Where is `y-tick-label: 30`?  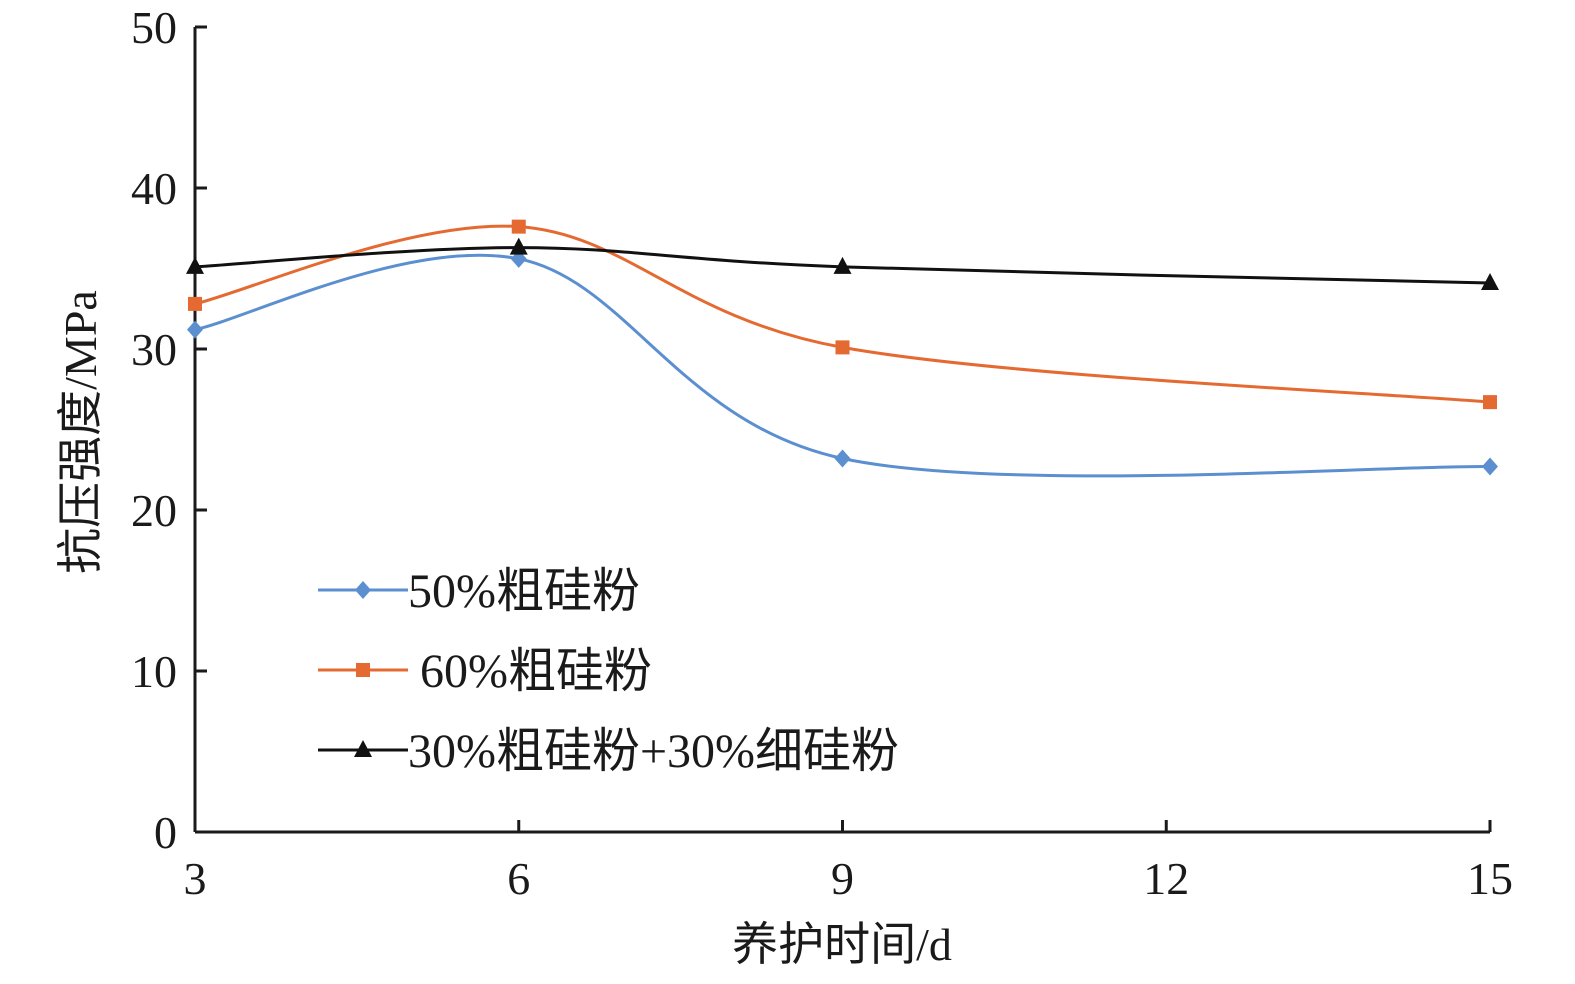
y-tick-label: 30 is located at coordinates (154, 349).